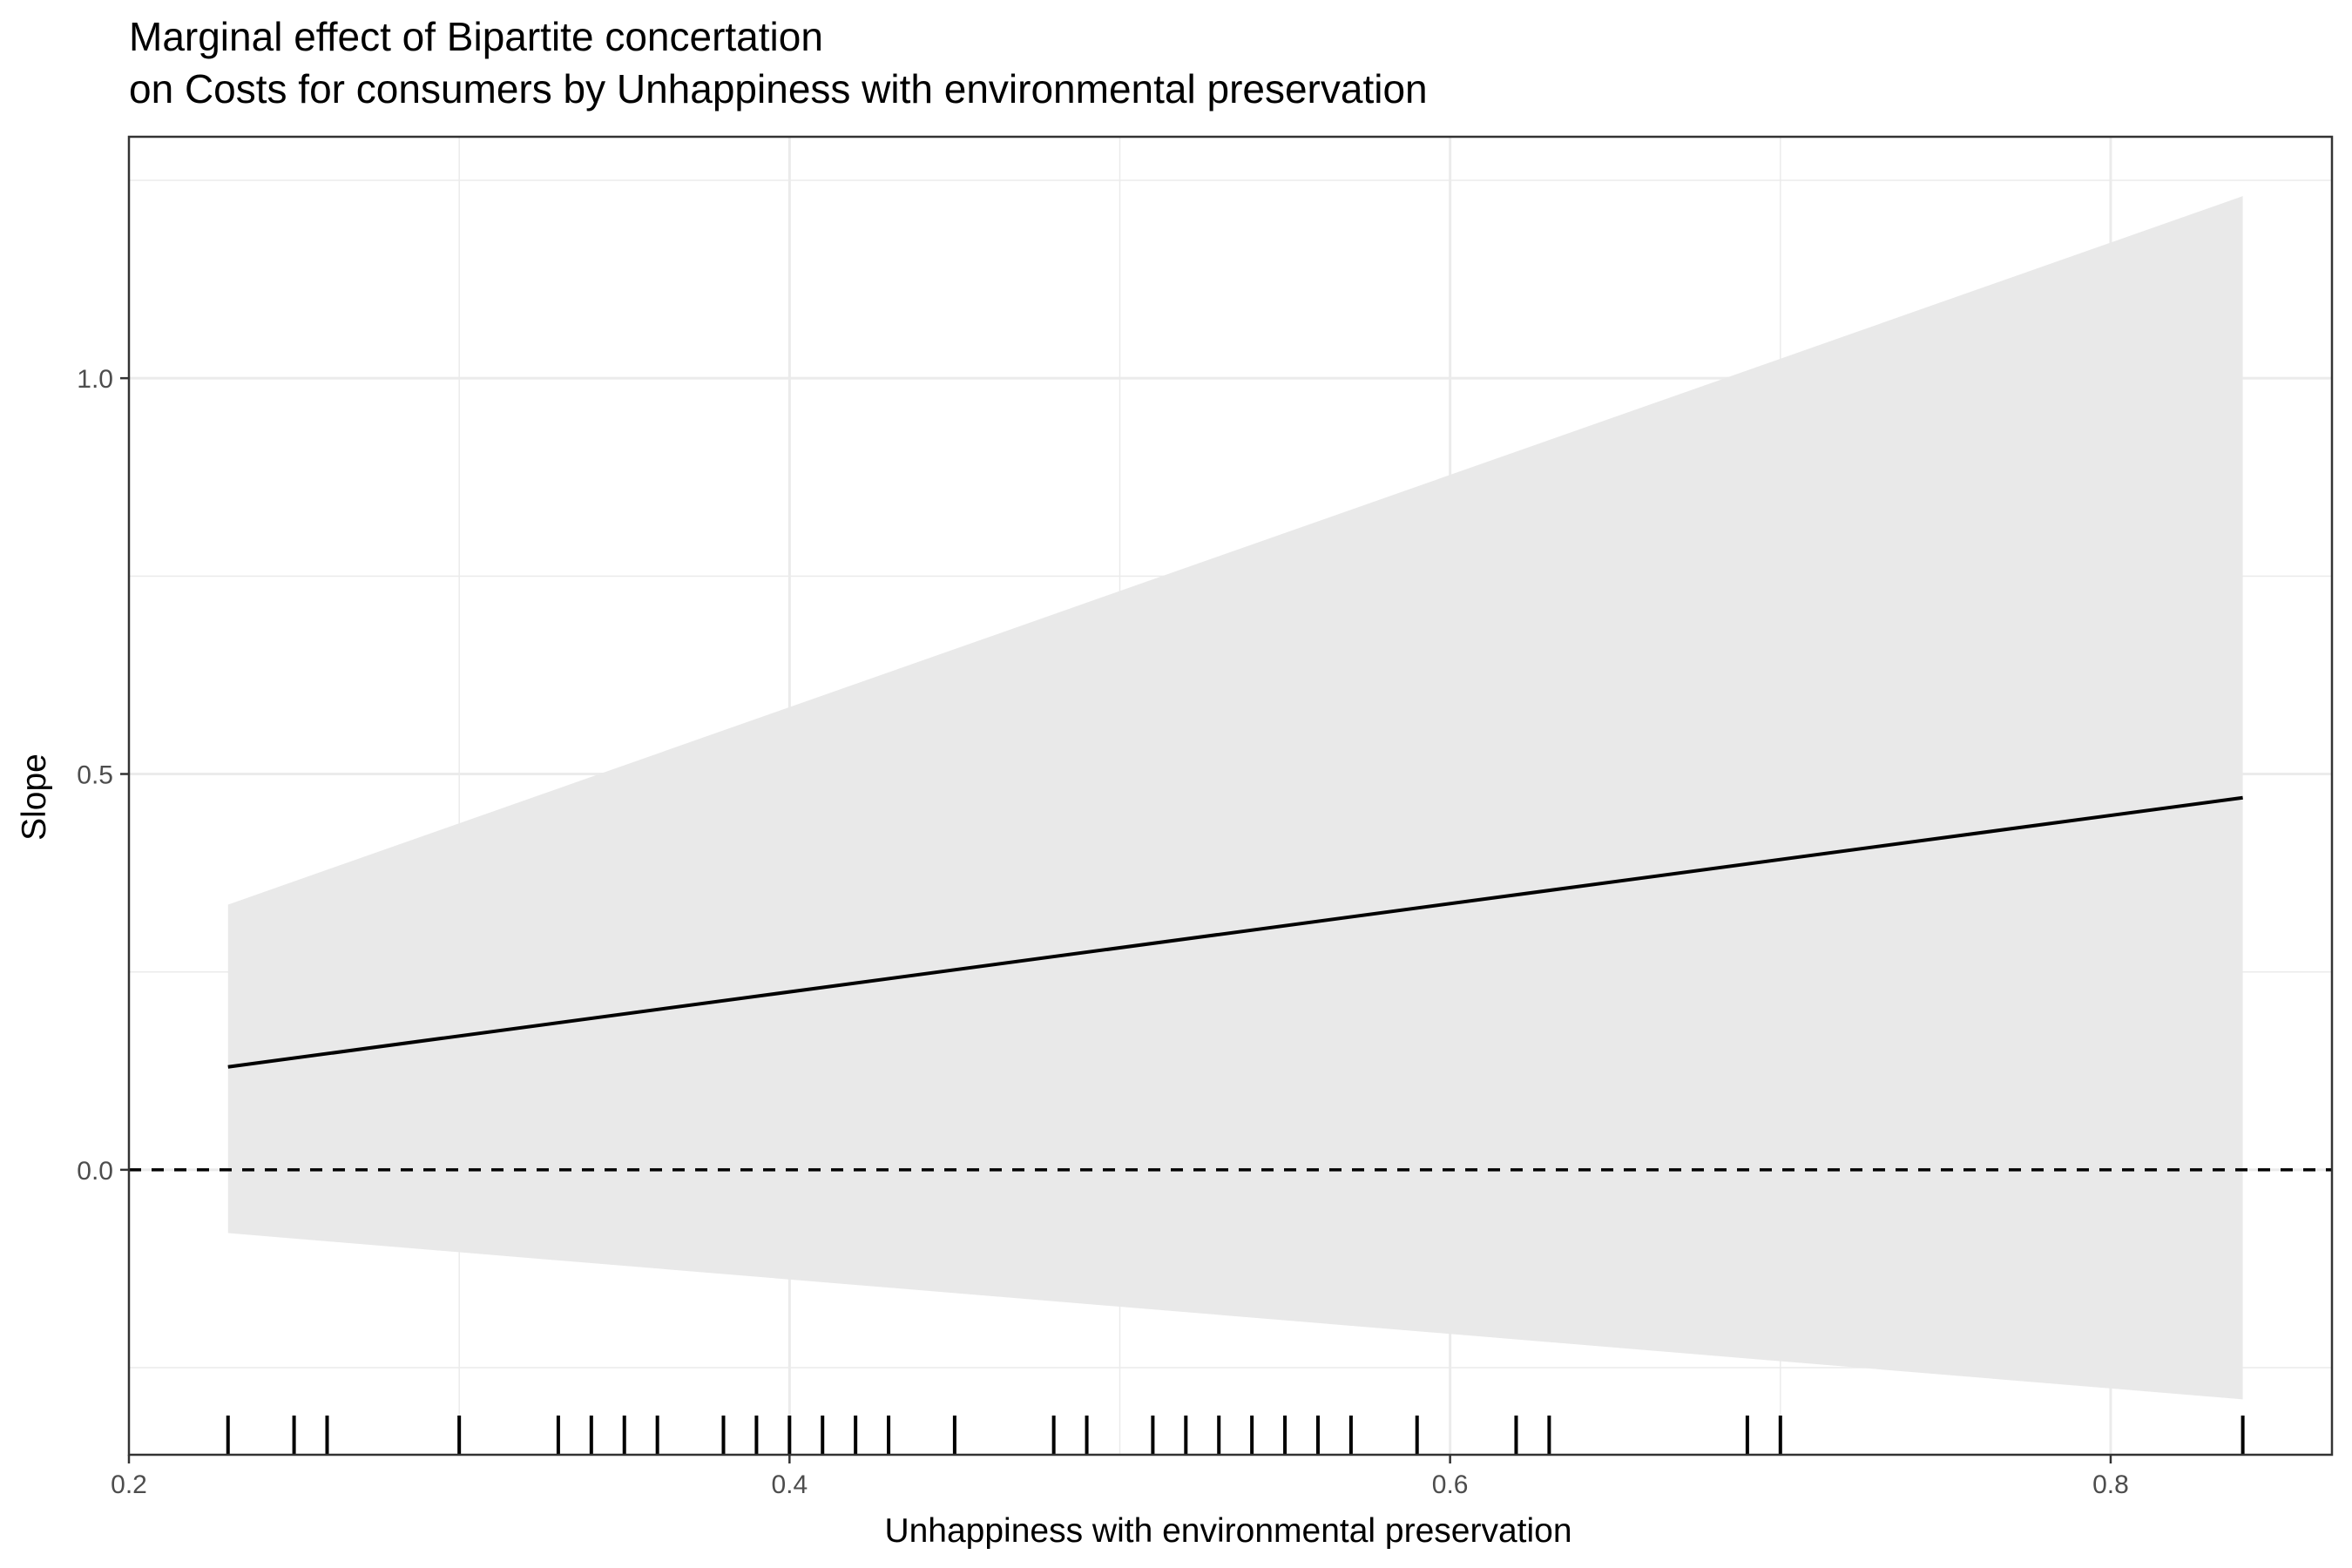 Image resolution: width=2352 pixels, height=1568 pixels. I want to click on y-axis-title: Slope, so click(34, 797).